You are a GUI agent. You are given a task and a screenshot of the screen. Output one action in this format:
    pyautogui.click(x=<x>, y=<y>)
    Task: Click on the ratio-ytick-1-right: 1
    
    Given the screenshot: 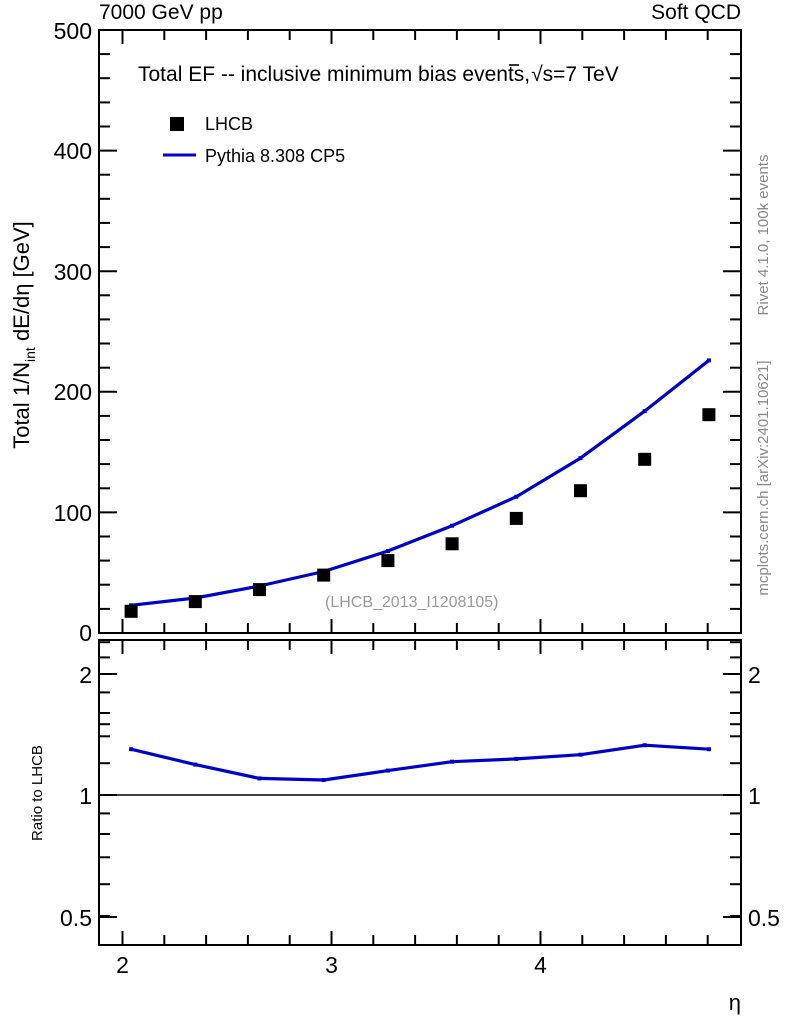 What is the action you would take?
    pyautogui.click(x=754, y=796)
    